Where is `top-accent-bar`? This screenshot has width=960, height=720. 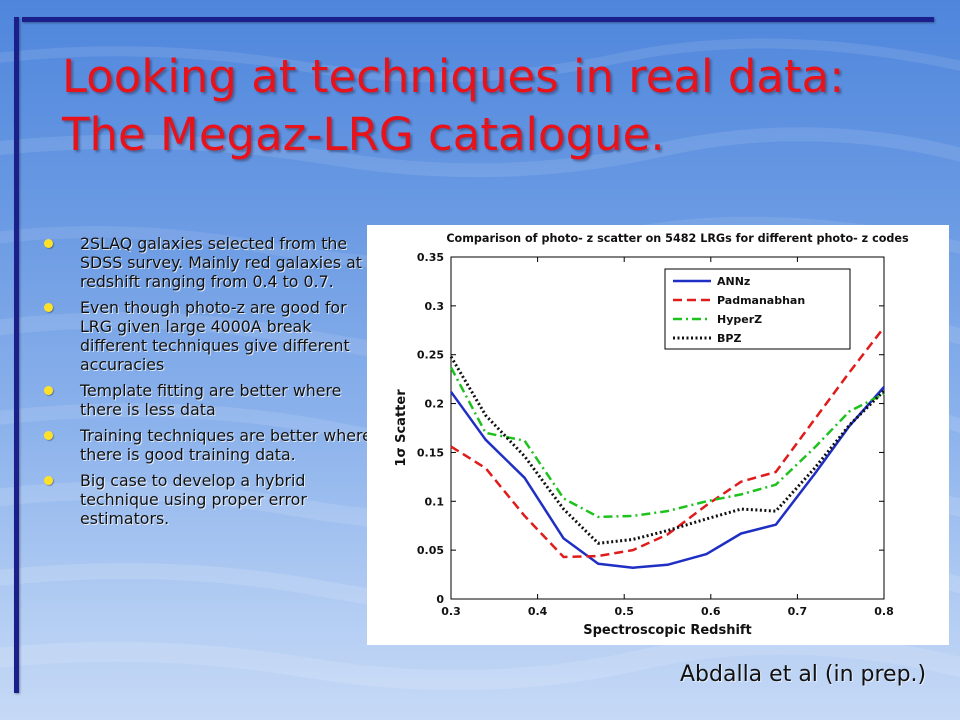 top-accent-bar is located at coordinates (478, 19).